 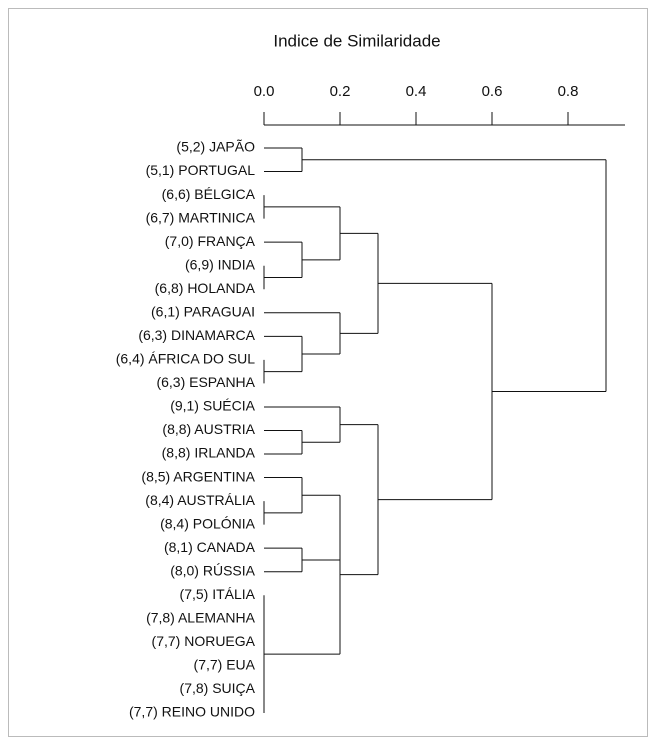 I want to click on leaf-label: (7,7) NORUEGA, so click(x=204, y=641).